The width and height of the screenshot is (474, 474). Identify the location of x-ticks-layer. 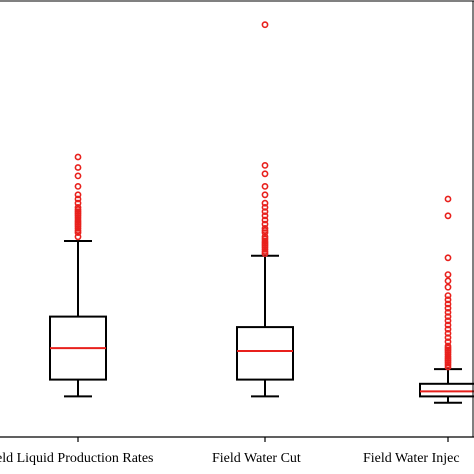
(263, 439).